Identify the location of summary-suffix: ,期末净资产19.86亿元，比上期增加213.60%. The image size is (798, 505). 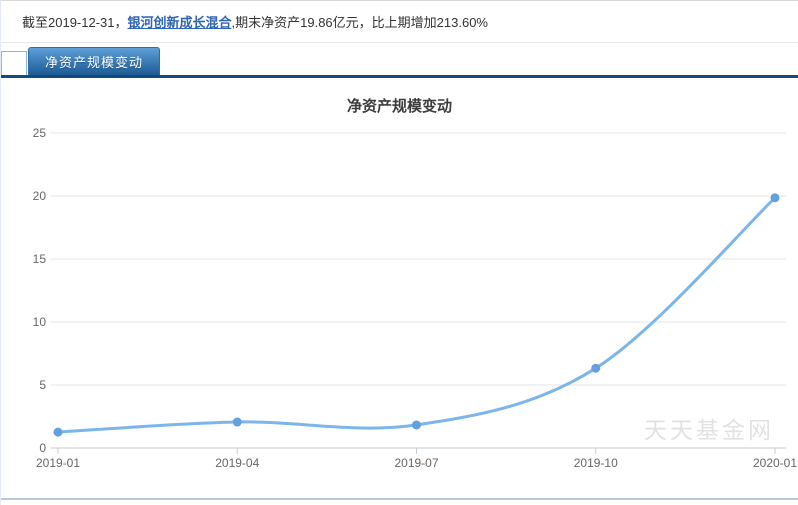
(359, 22).